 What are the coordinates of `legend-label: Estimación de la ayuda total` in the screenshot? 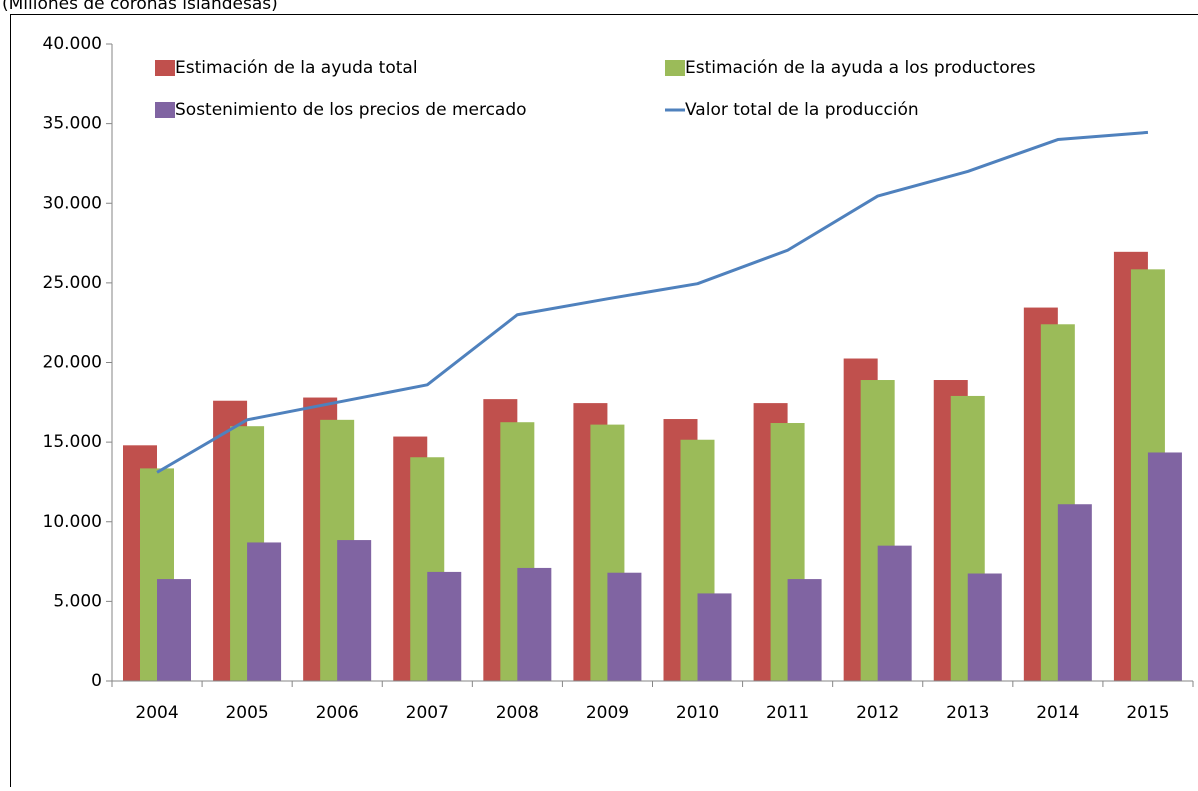 It's located at (296, 68).